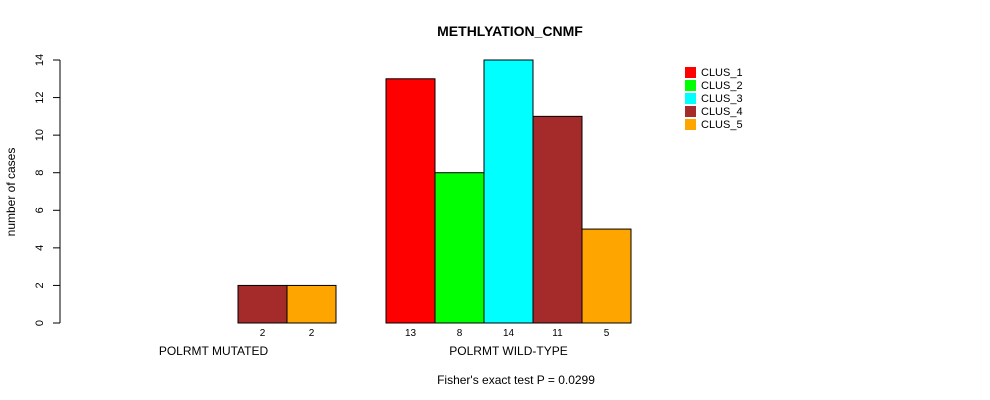 This screenshot has width=990, height=400. Describe the element at coordinates (510, 31) in the screenshot. I see `chart-title: METHLYATION_CNMF` at that location.